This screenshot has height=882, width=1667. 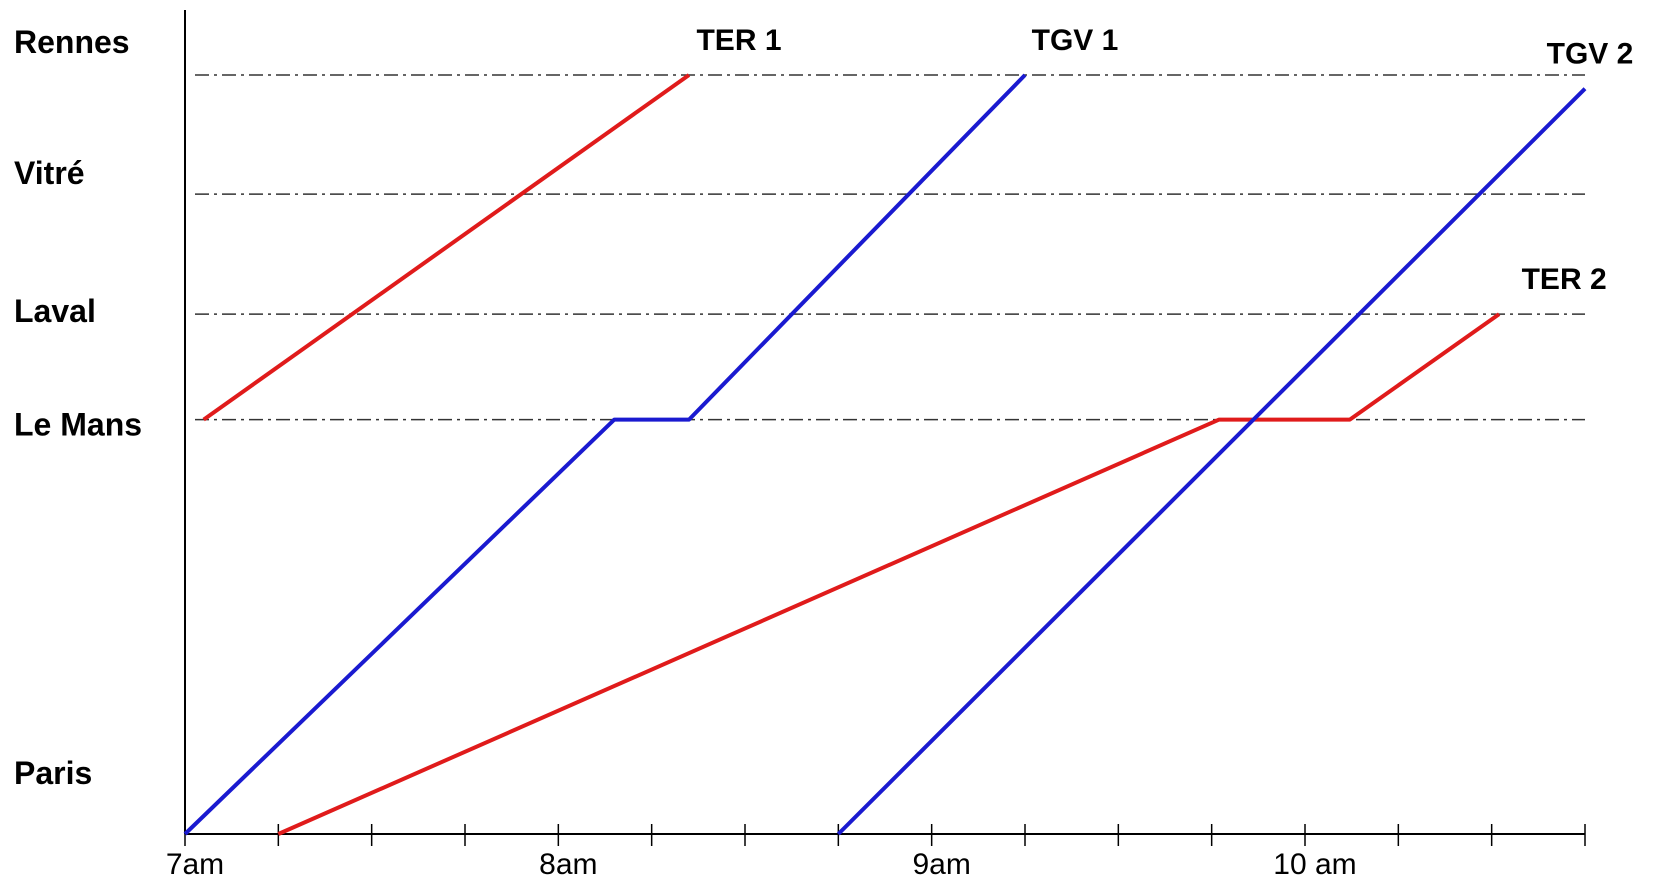 I want to click on x-tick-label: 10 am, so click(x=1314, y=864).